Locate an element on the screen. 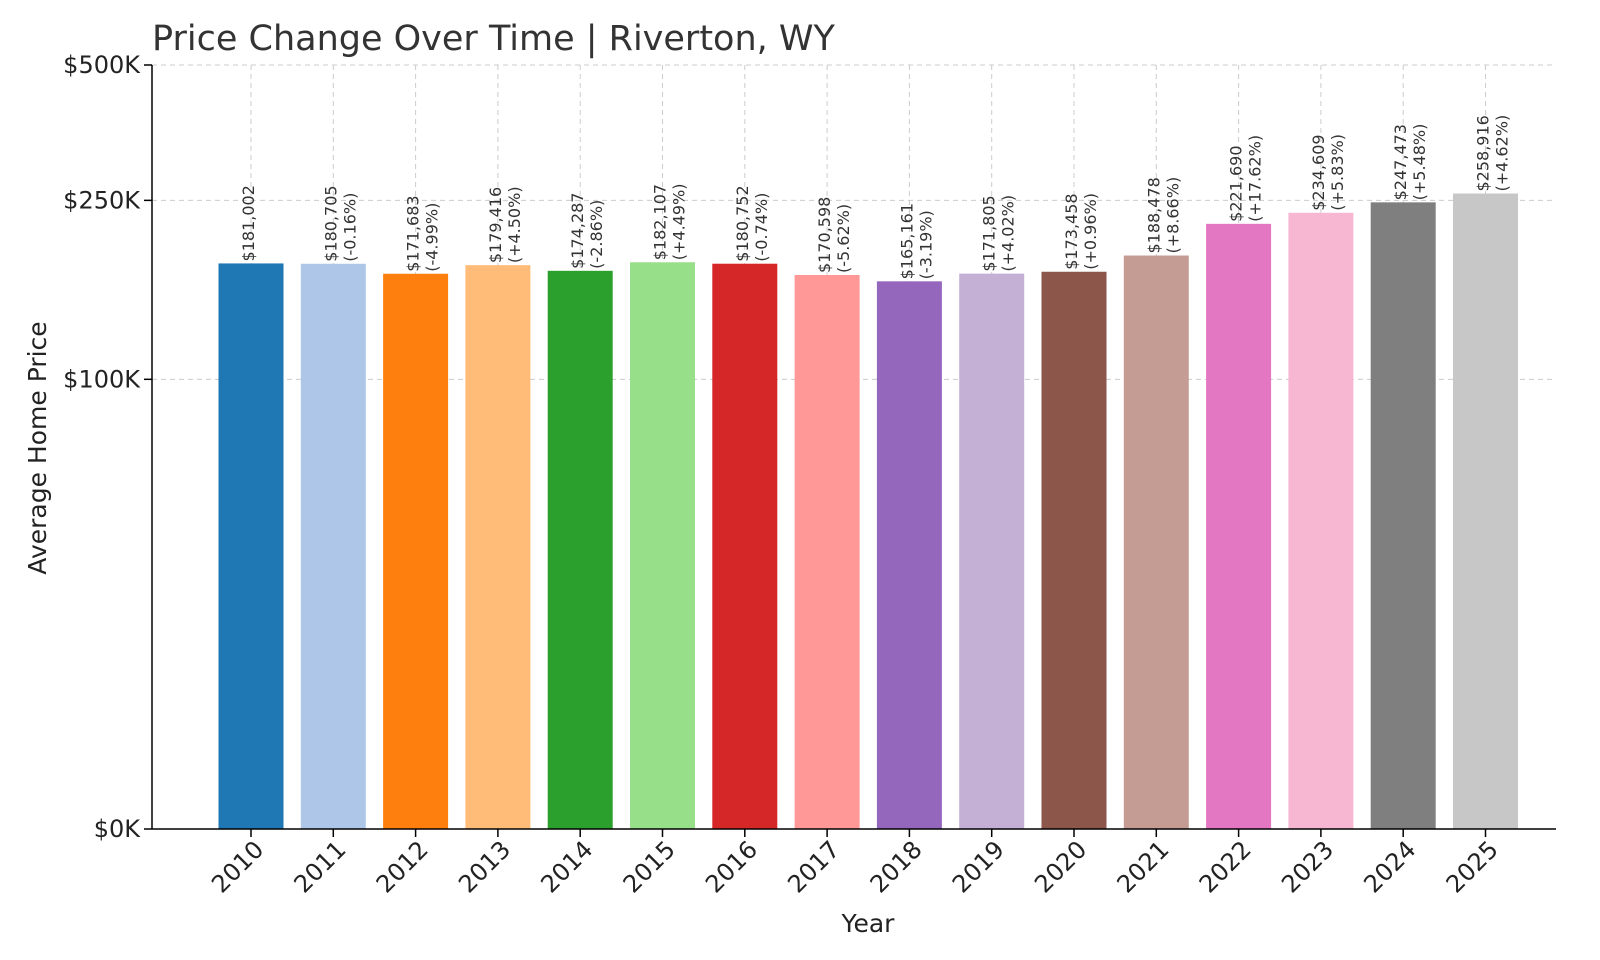 The width and height of the screenshot is (1600, 960). bar-2015 is located at coordinates (662, 546).